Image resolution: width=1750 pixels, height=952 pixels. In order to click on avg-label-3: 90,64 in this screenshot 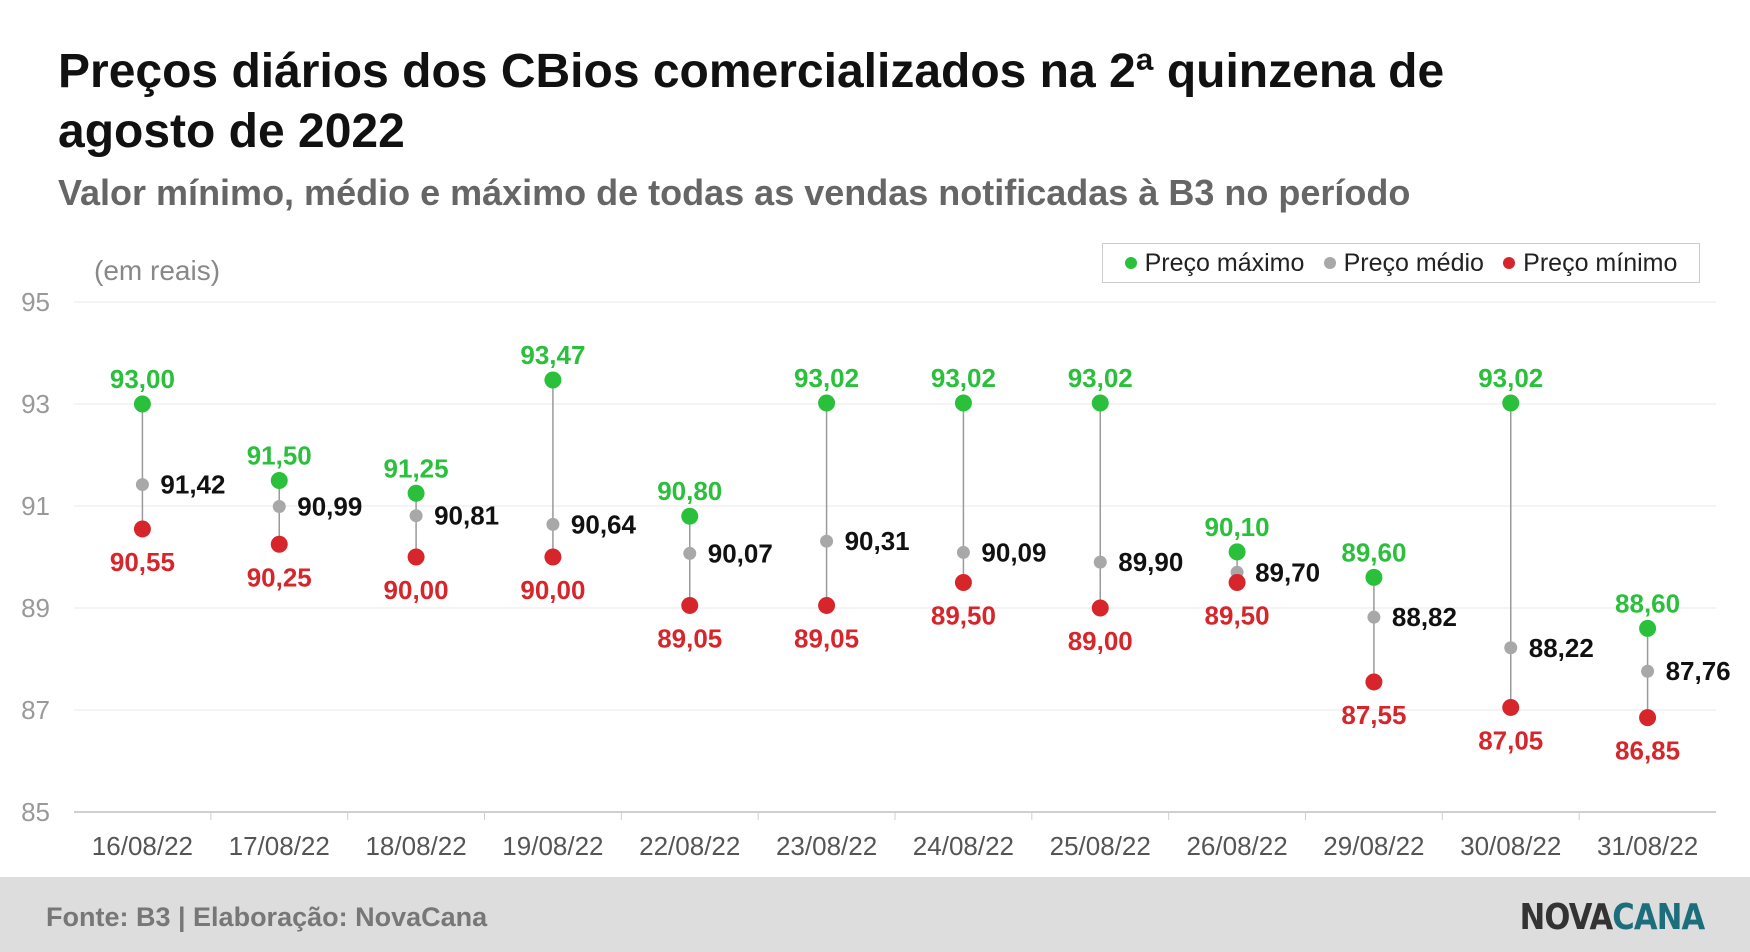, I will do `click(604, 524)`.